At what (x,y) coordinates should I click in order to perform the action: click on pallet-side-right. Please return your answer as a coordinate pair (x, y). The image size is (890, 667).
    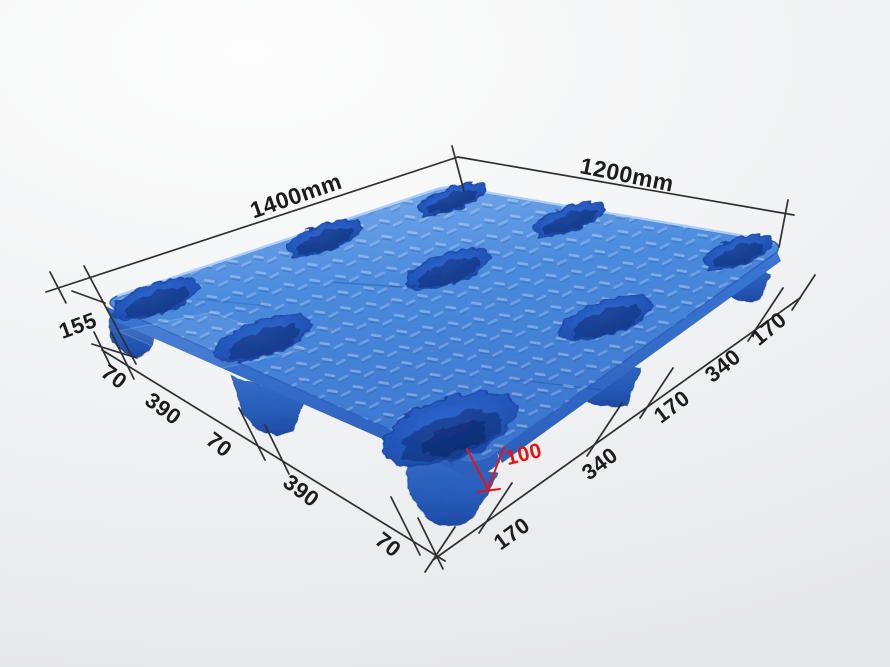
    Looking at the image, I should click on (639, 357).